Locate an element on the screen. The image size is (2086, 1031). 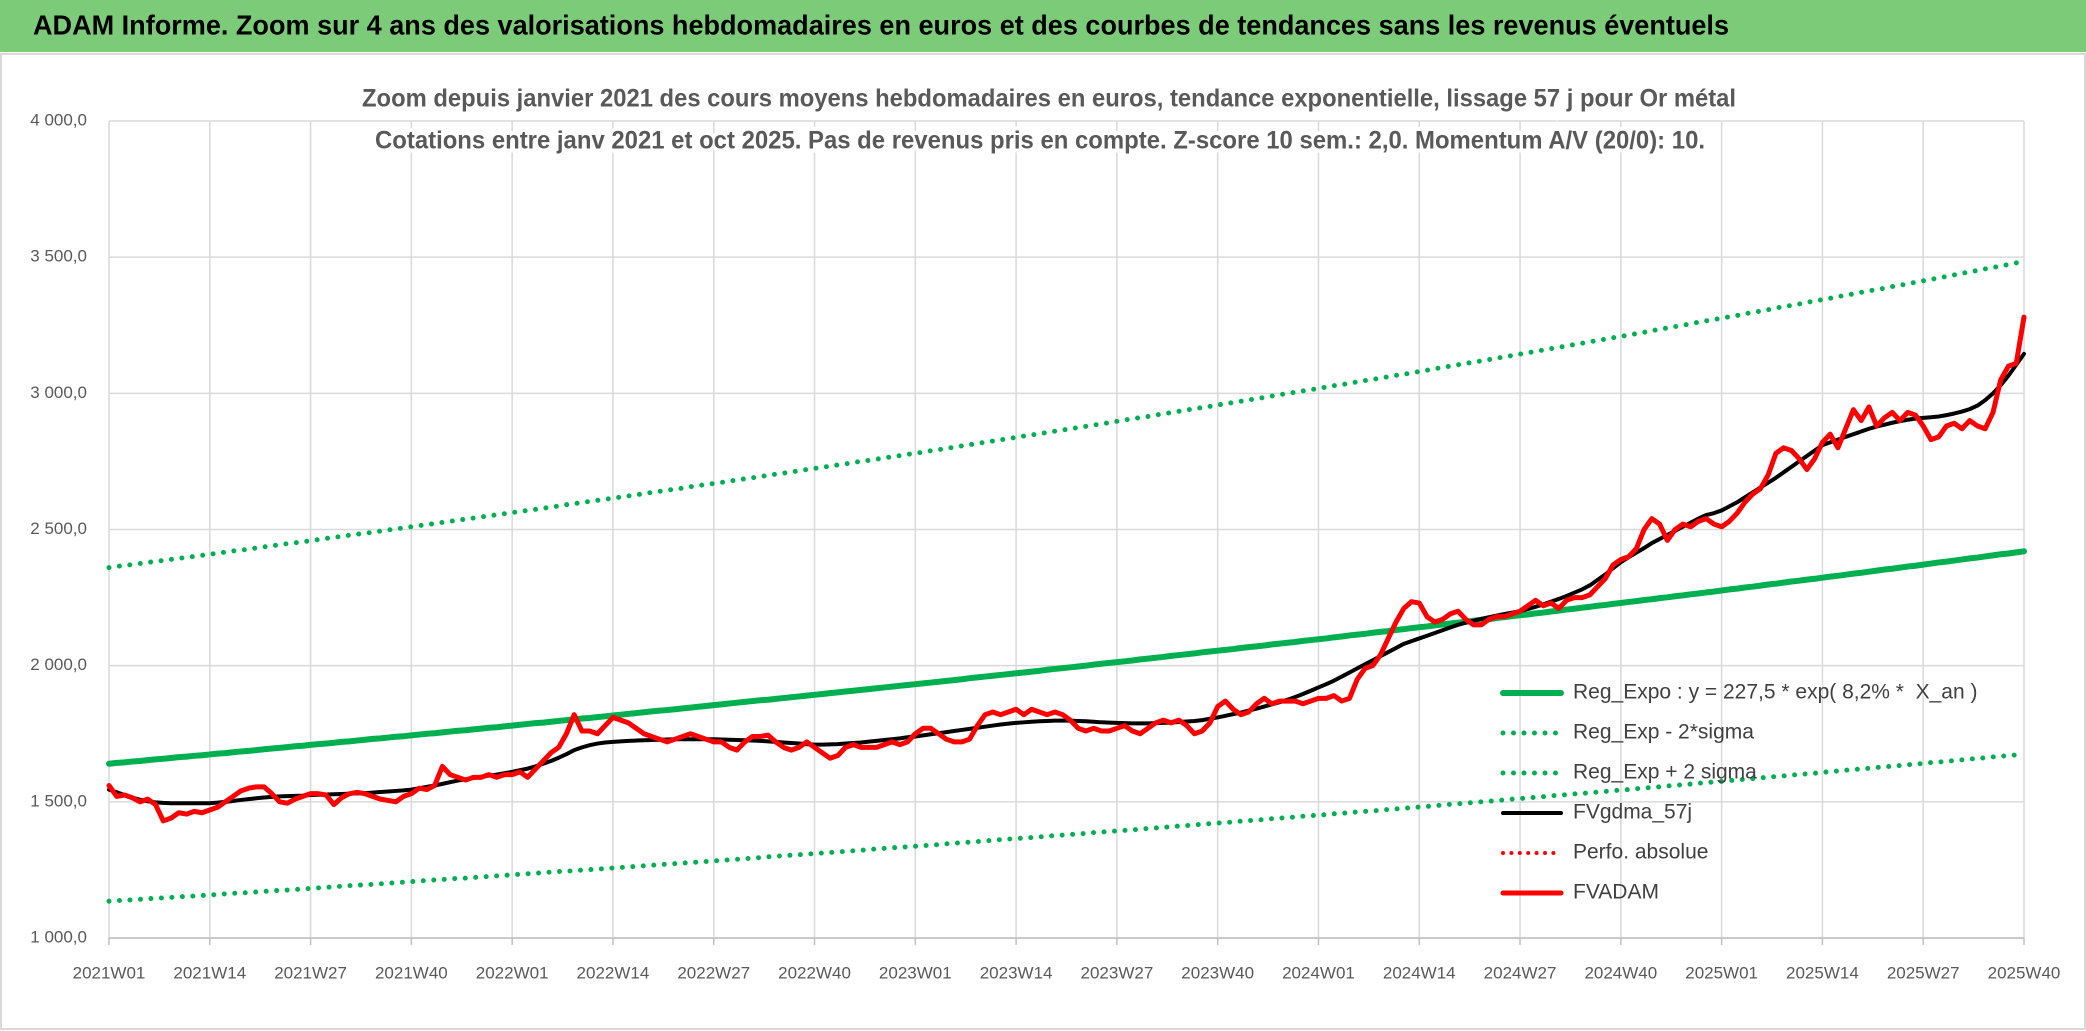
x-tick-label: 2025W14 is located at coordinates (1822, 972).